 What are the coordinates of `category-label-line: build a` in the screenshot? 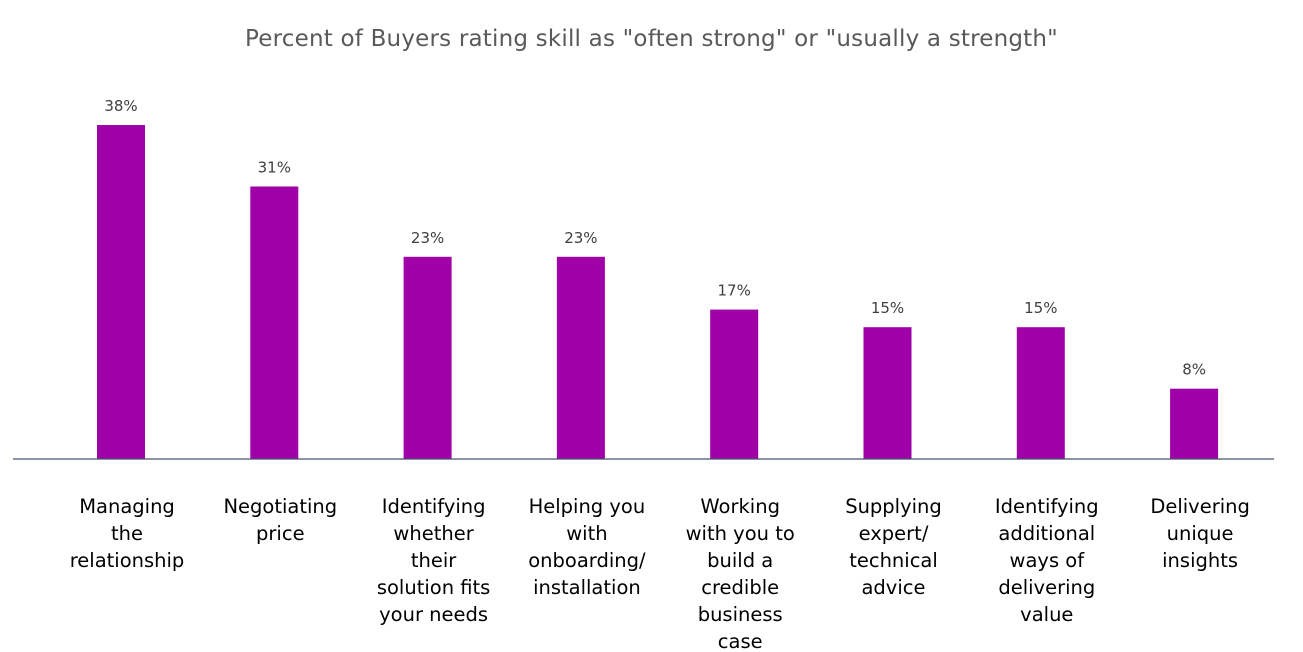 It's located at (740, 560).